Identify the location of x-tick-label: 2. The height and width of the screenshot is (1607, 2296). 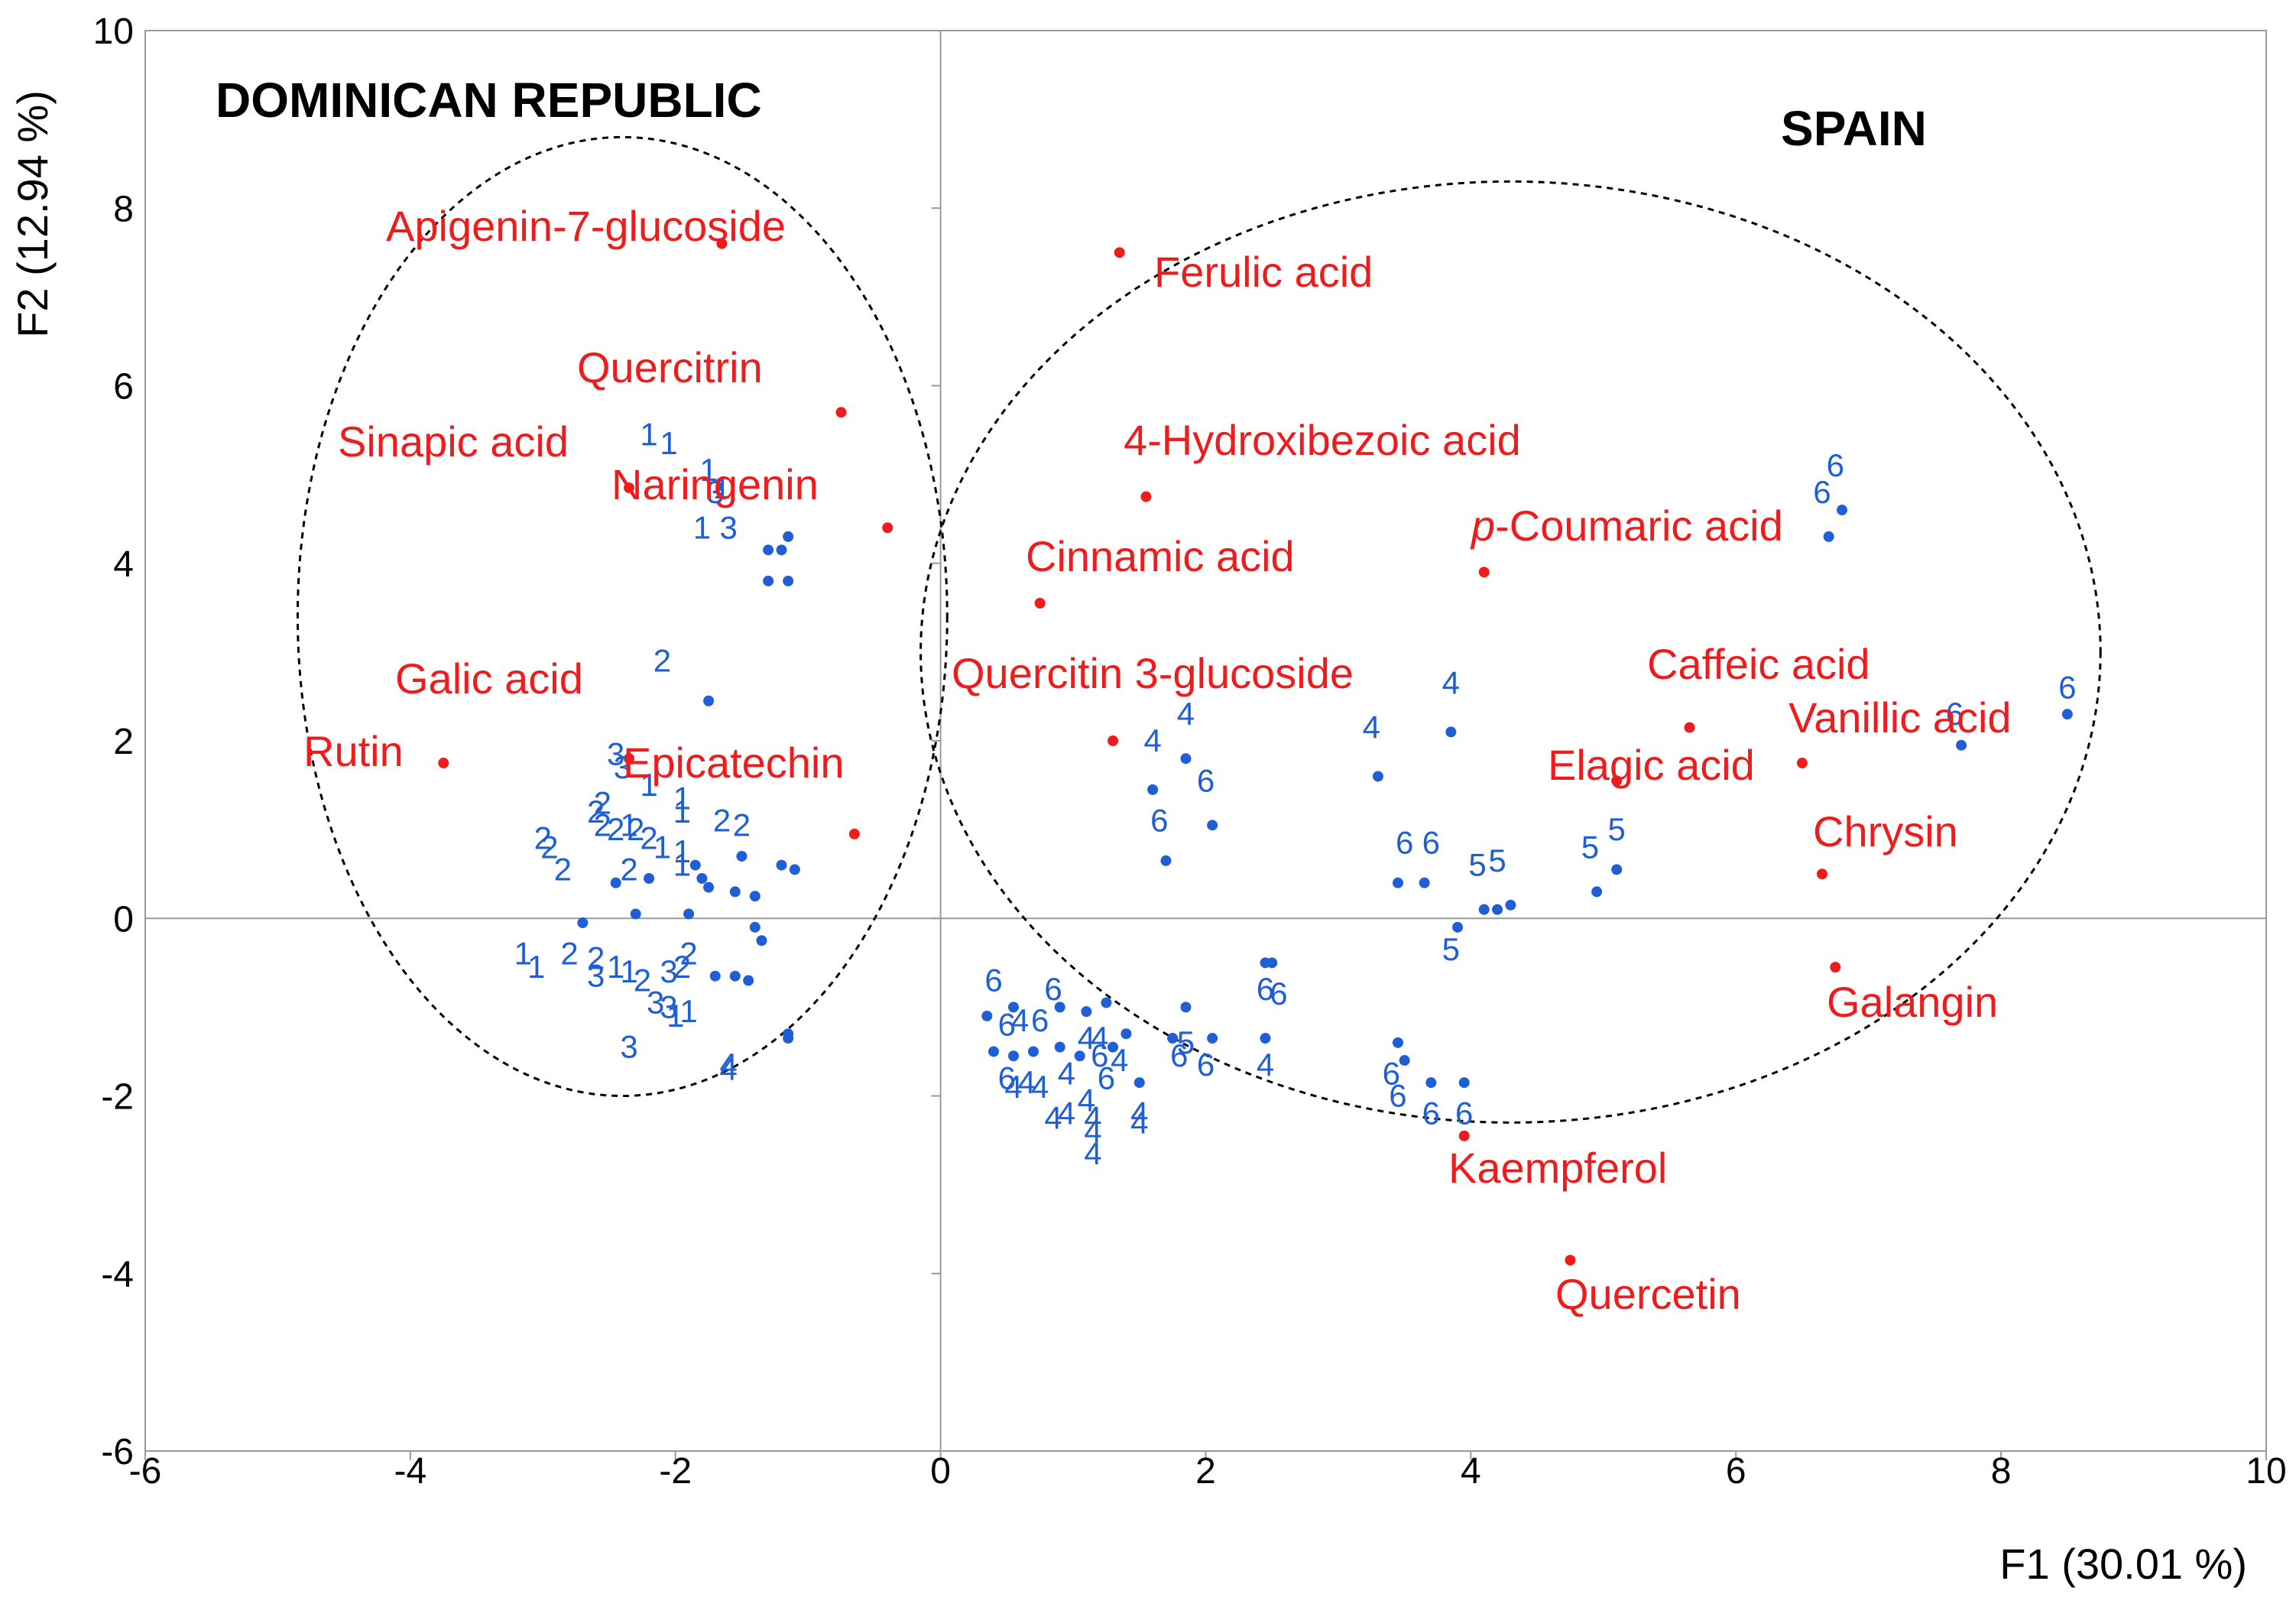
(1205, 1471).